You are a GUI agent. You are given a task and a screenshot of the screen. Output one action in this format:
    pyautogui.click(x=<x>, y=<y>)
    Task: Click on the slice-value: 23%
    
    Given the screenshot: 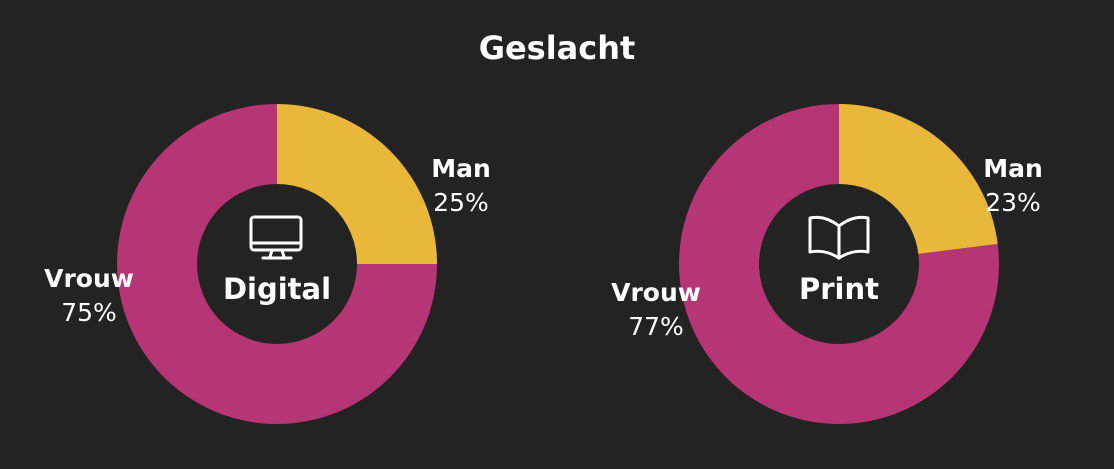 What is the action you would take?
    pyautogui.click(x=1013, y=202)
    